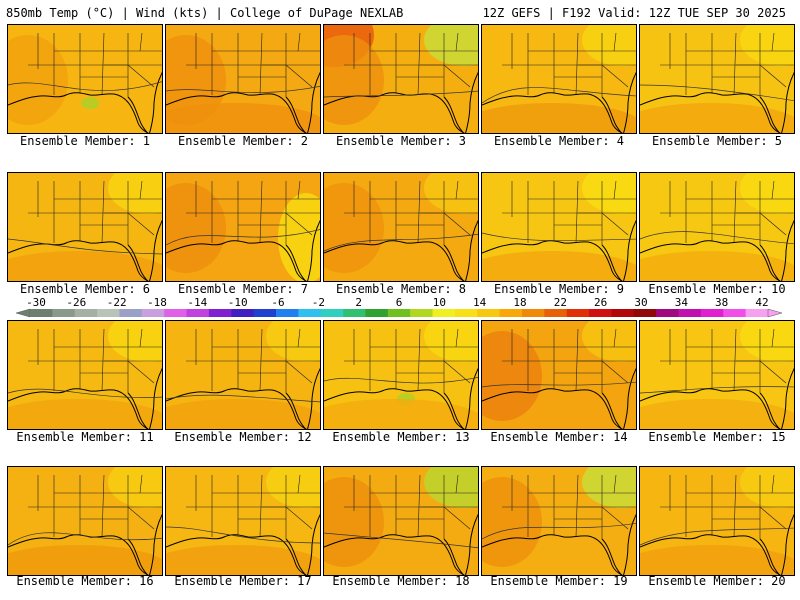  Describe the element at coordinates (358, 302) in the screenshot. I see `colorbar-tick-label: 2` at that location.